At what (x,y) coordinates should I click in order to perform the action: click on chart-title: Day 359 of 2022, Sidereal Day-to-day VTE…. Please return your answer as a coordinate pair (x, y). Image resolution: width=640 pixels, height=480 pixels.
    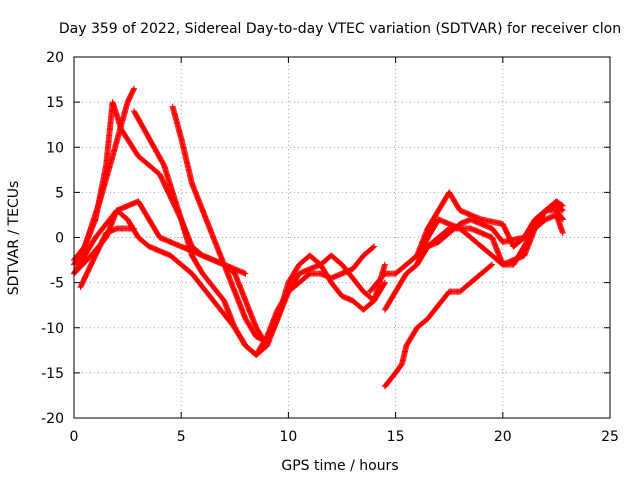
    Looking at the image, I should click on (340, 29).